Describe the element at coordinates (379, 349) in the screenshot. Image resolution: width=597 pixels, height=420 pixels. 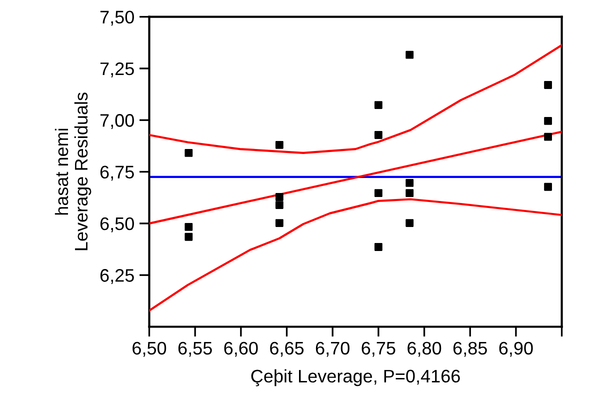
I see `x-tick-label: 6,75` at that location.